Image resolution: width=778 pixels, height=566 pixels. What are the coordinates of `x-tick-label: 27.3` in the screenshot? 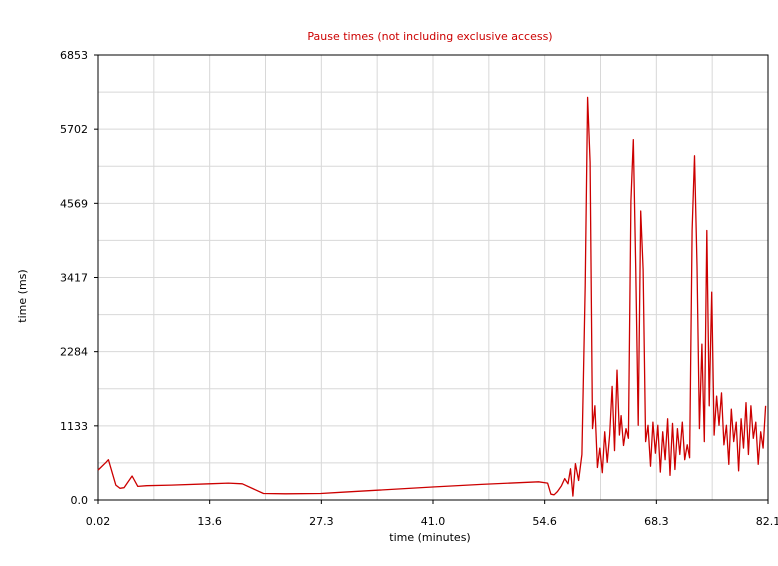 It's located at (321, 521).